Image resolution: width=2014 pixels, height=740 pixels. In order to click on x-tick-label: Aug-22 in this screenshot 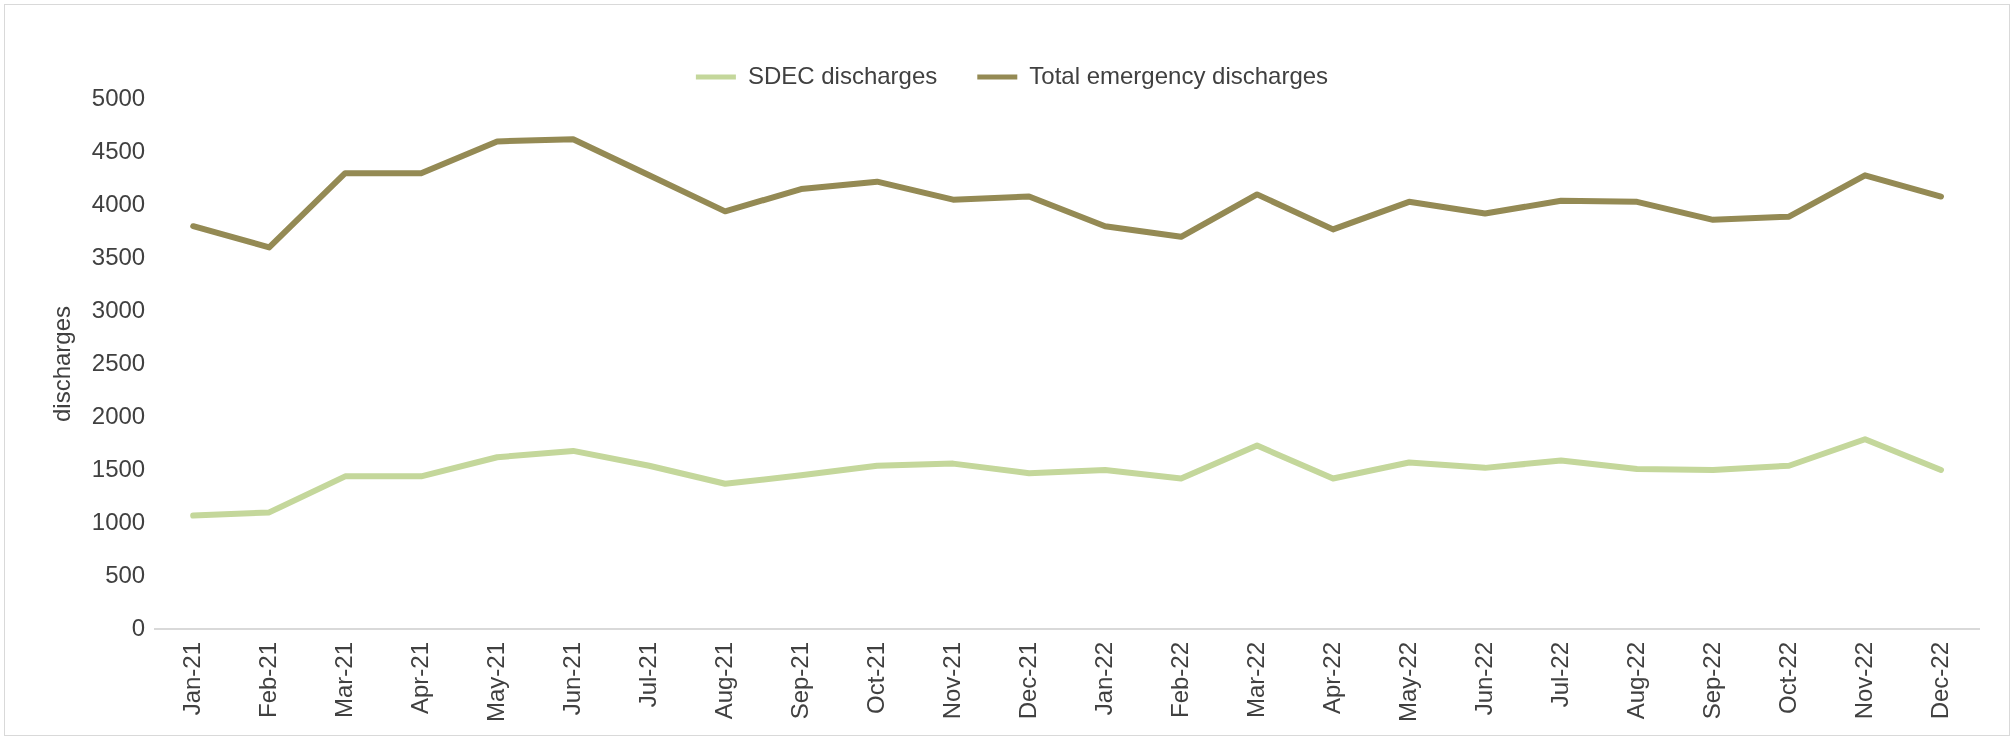, I will do `click(1635, 680)`.